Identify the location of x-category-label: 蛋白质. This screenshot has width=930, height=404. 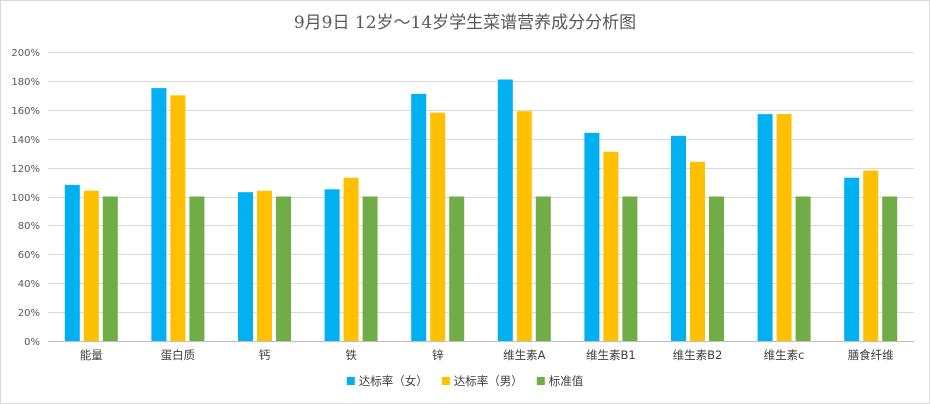
(178, 355).